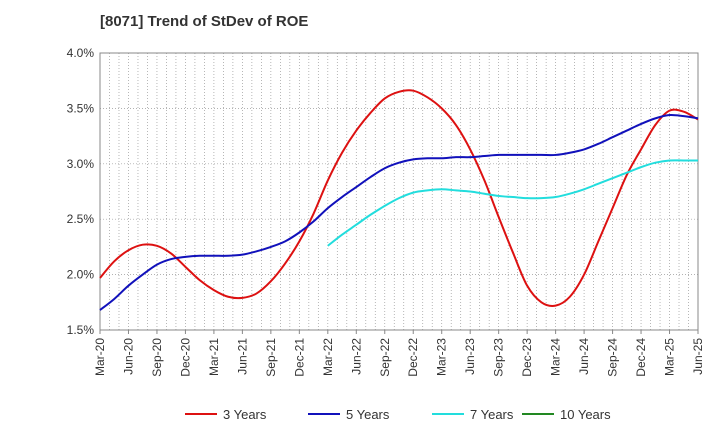 The width and height of the screenshot is (720, 440). Describe the element at coordinates (100, 357) in the screenshot. I see `x-tick-label: Mar-20` at that location.